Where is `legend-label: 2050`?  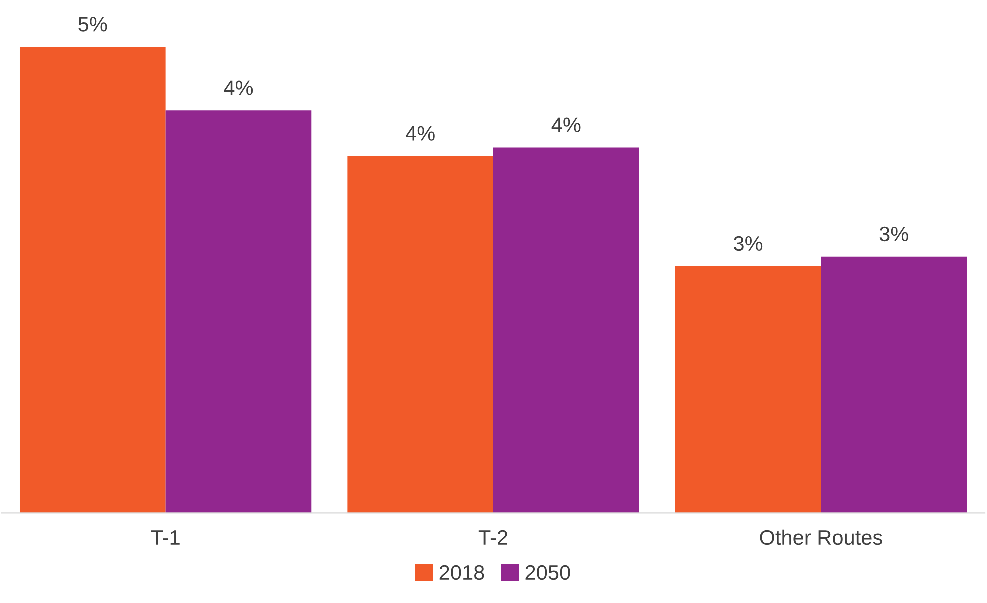 legend-label: 2050 is located at coordinates (548, 572).